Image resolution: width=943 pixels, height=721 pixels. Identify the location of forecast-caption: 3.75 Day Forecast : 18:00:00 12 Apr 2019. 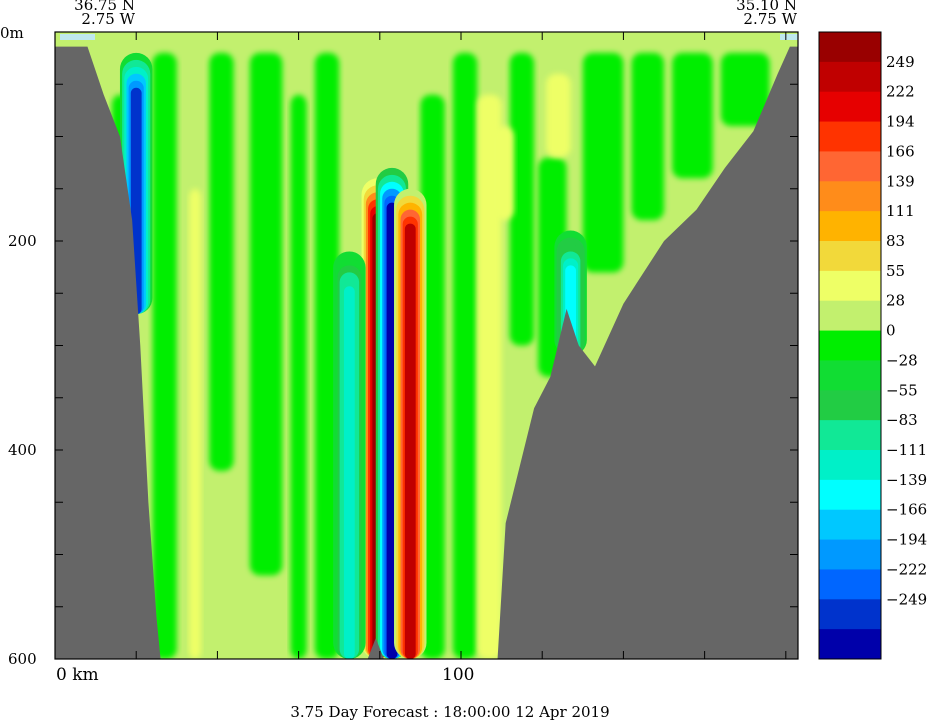
(449, 712).